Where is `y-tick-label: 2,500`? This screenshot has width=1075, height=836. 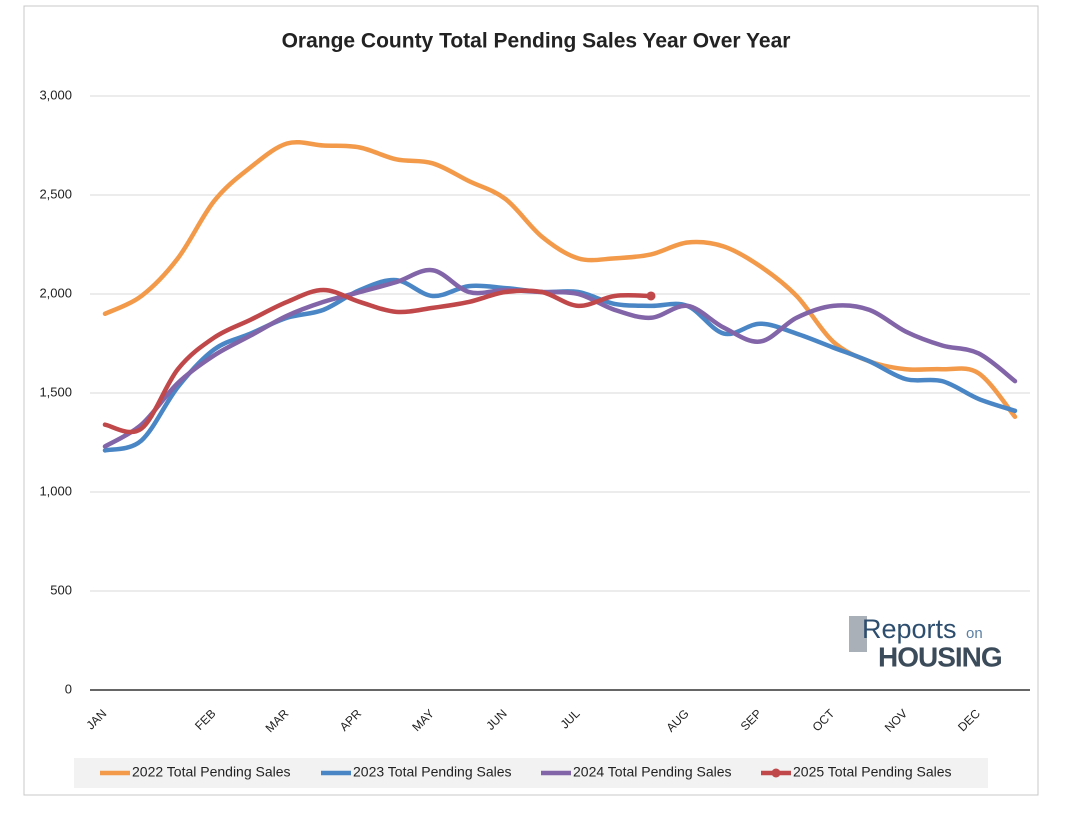 y-tick-label: 2,500 is located at coordinates (55, 193).